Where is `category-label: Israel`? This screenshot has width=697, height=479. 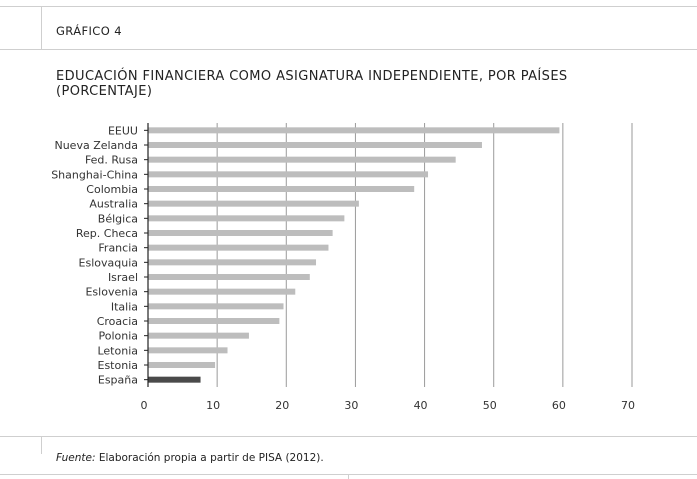
category-label: Israel is located at coordinates (123, 277).